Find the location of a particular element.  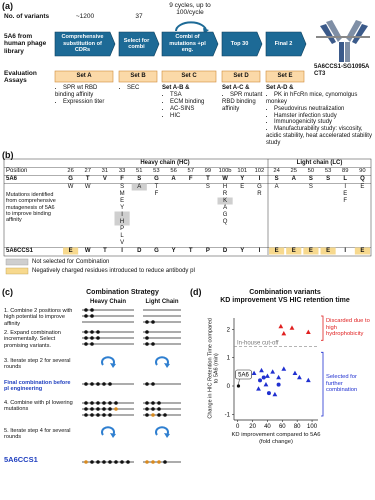

assay-list: SEC is located at coordinates (139, 88).